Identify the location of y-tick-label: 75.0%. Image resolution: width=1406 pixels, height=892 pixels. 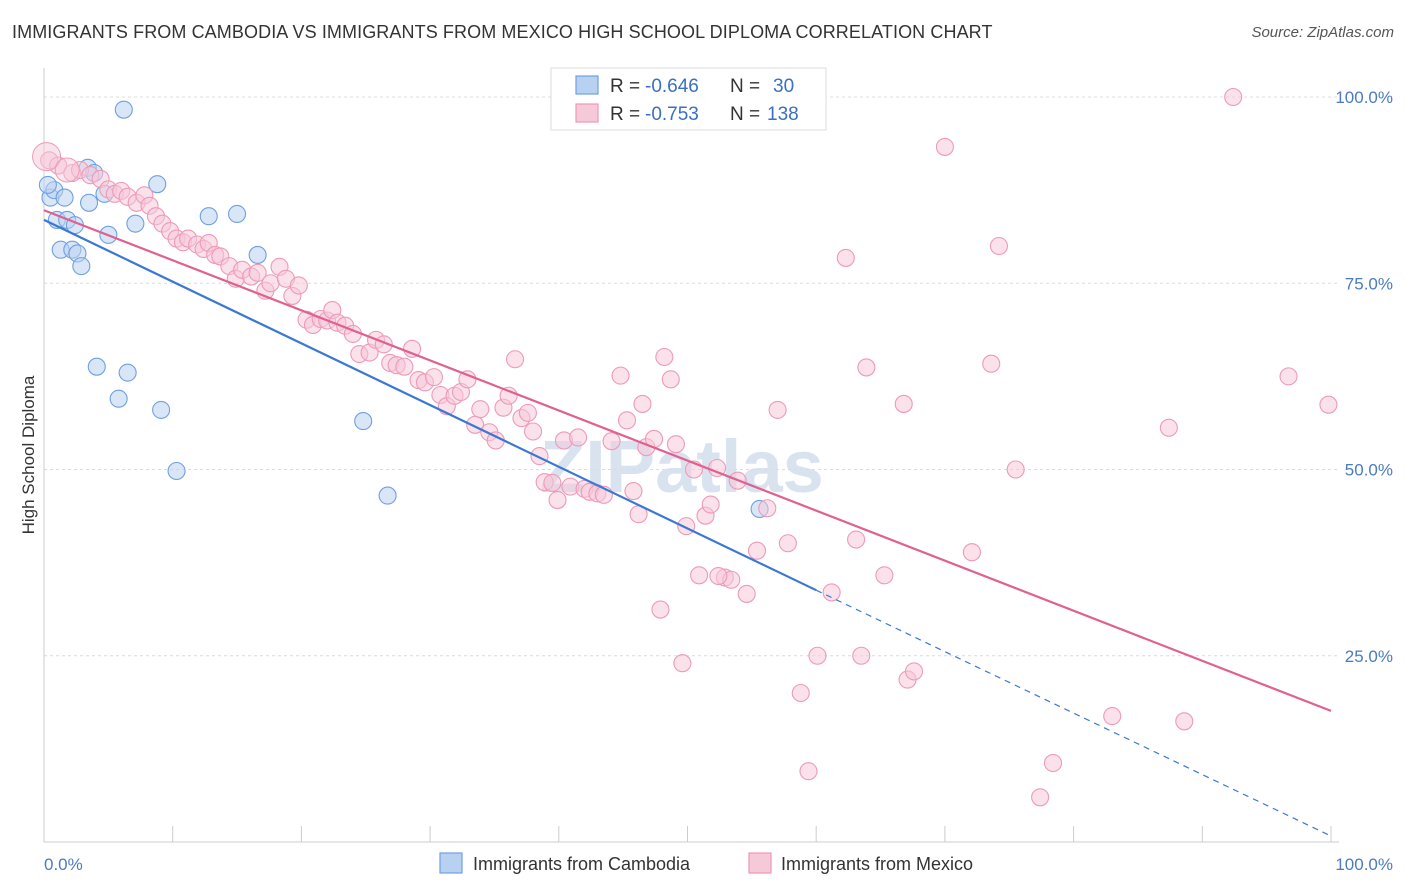
(1369, 283).